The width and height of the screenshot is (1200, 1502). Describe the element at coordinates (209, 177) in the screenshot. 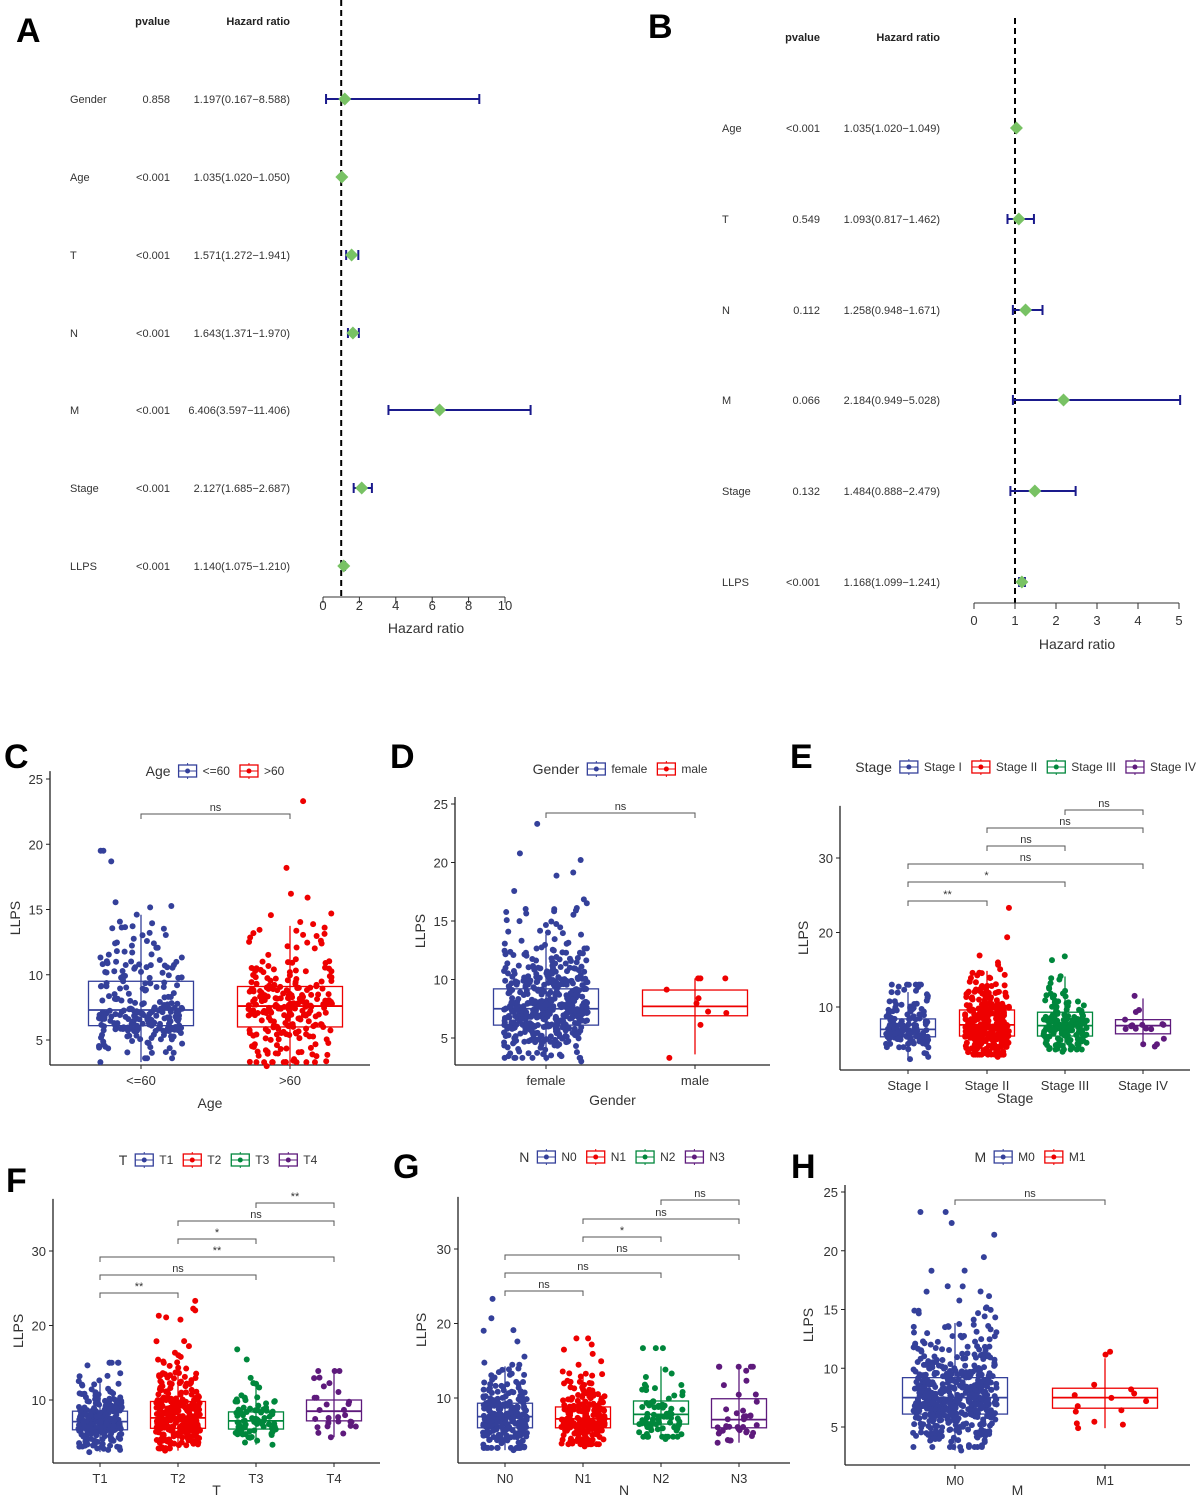

I see `forest-row: Age <0.001 1.035(1.020−1.050)` at that location.